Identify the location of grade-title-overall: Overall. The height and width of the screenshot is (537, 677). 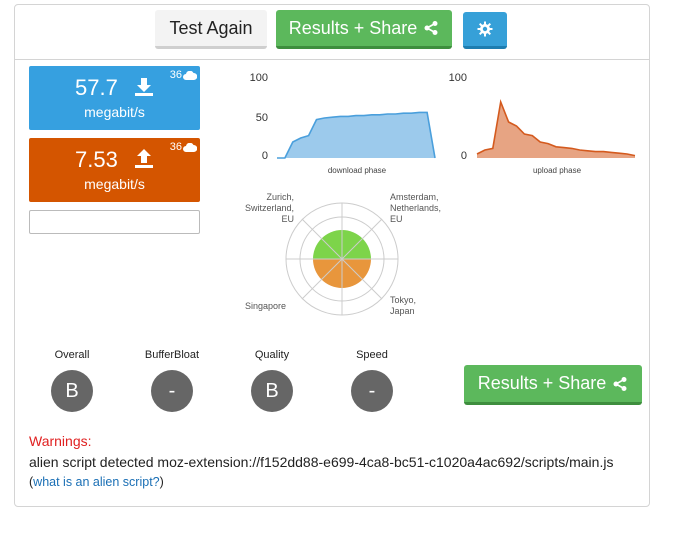
(72, 355).